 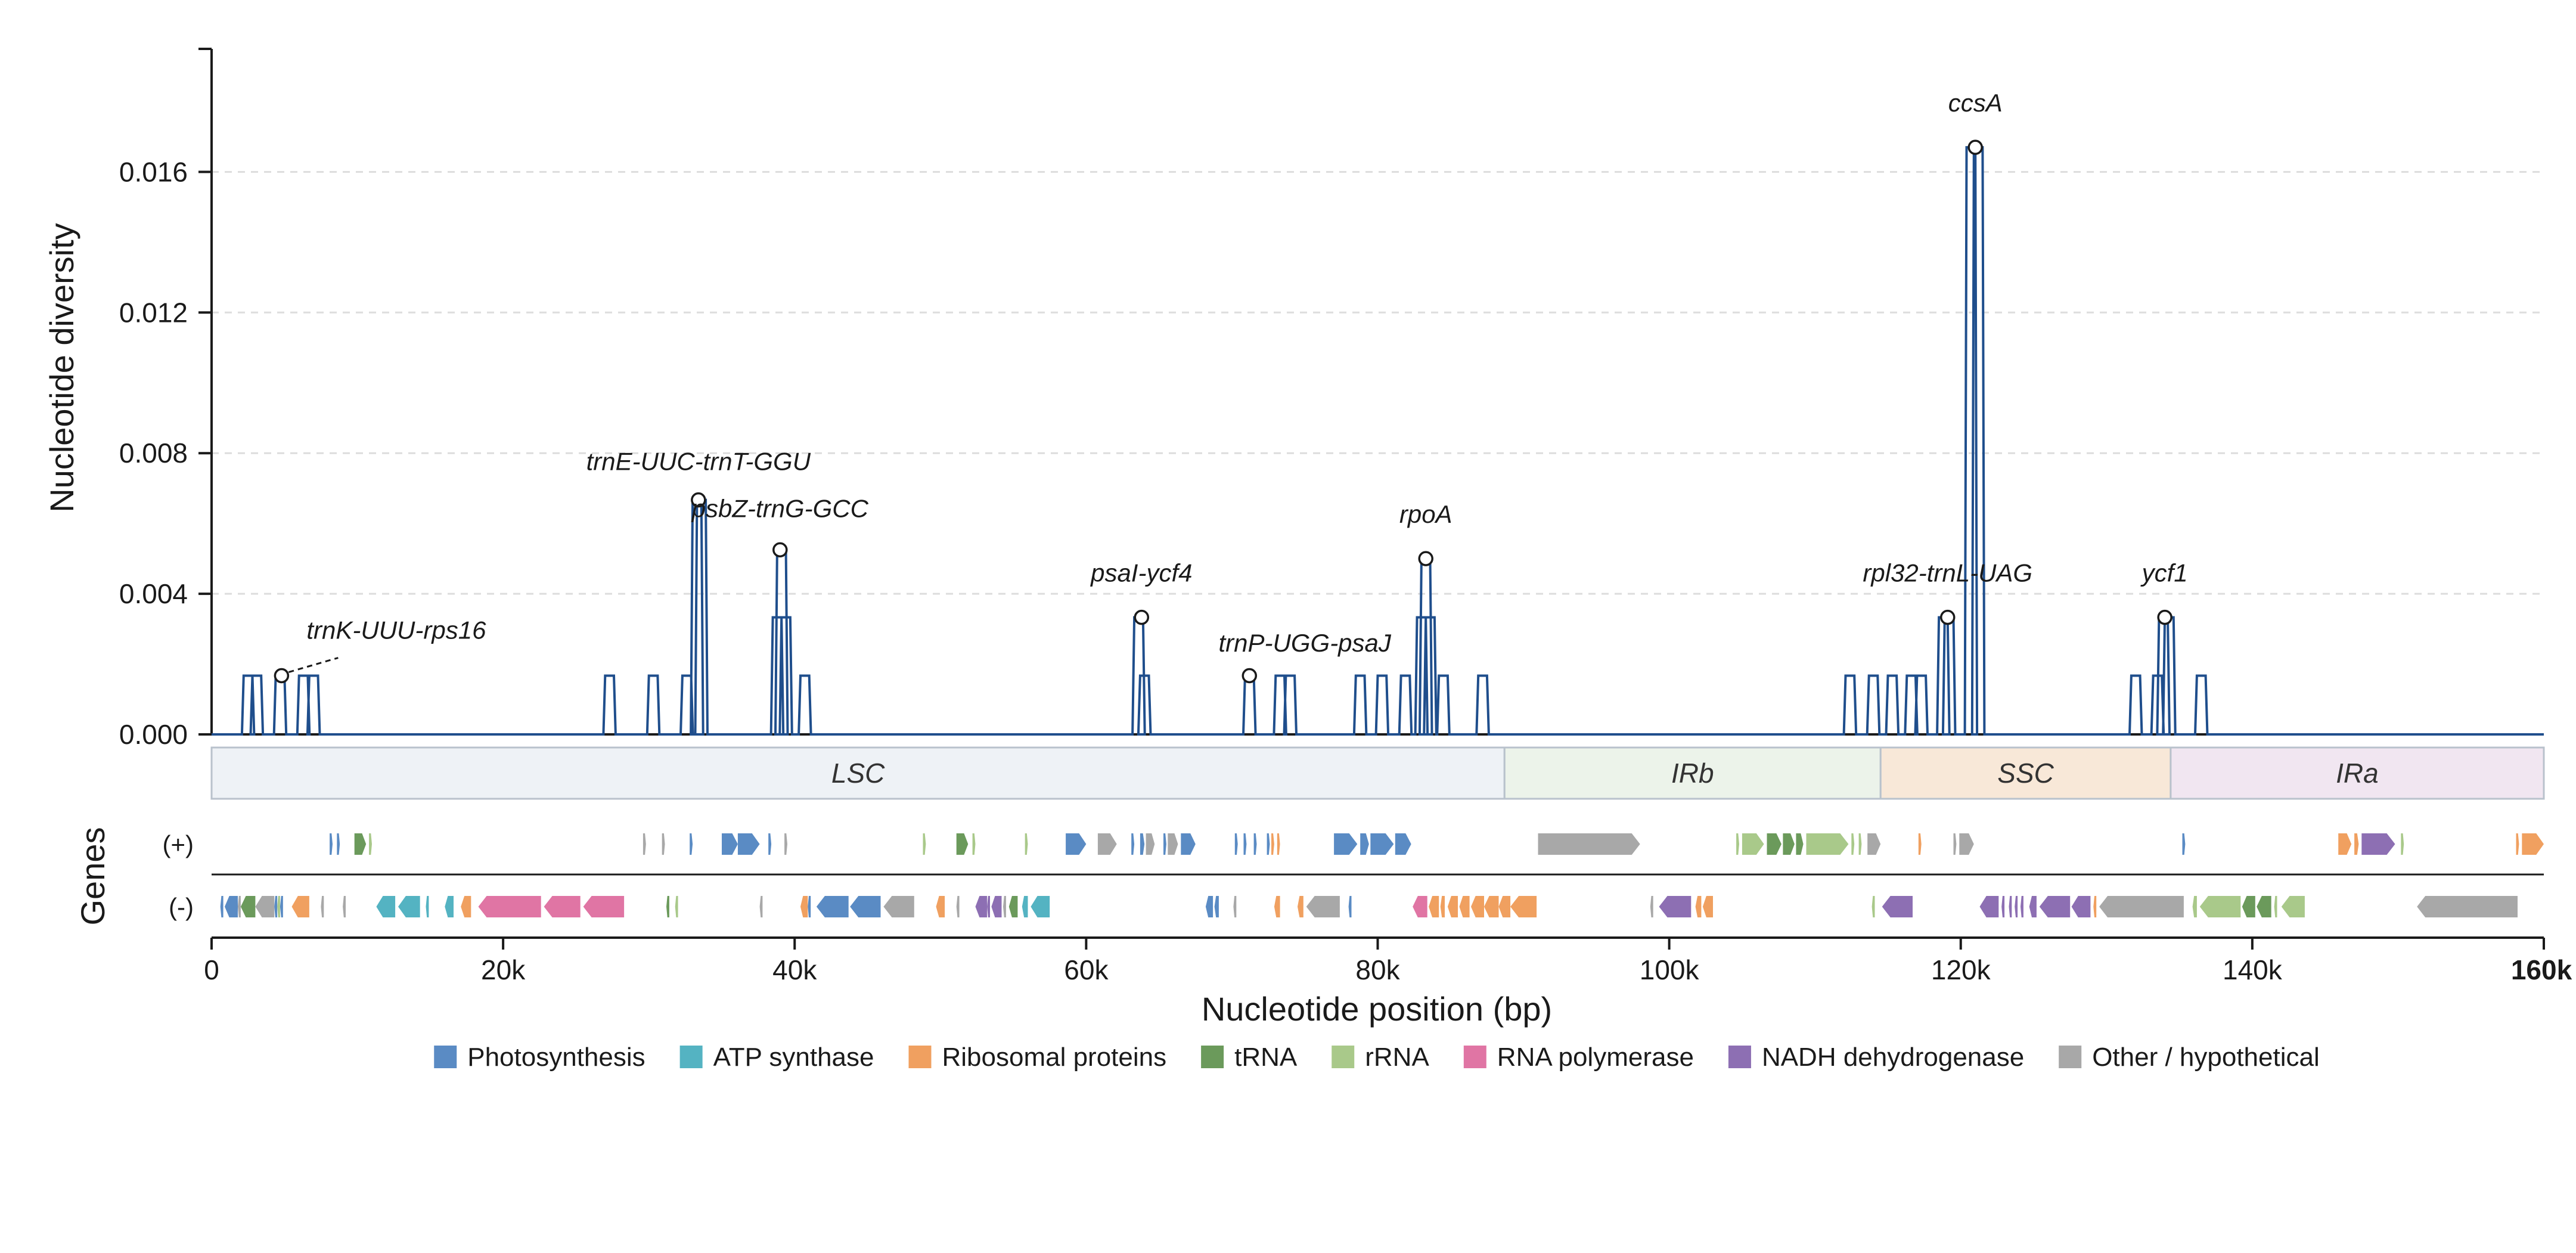 What do you see at coordinates (1670, 969) in the screenshot?
I see `x-tick-label: 100k` at bounding box center [1670, 969].